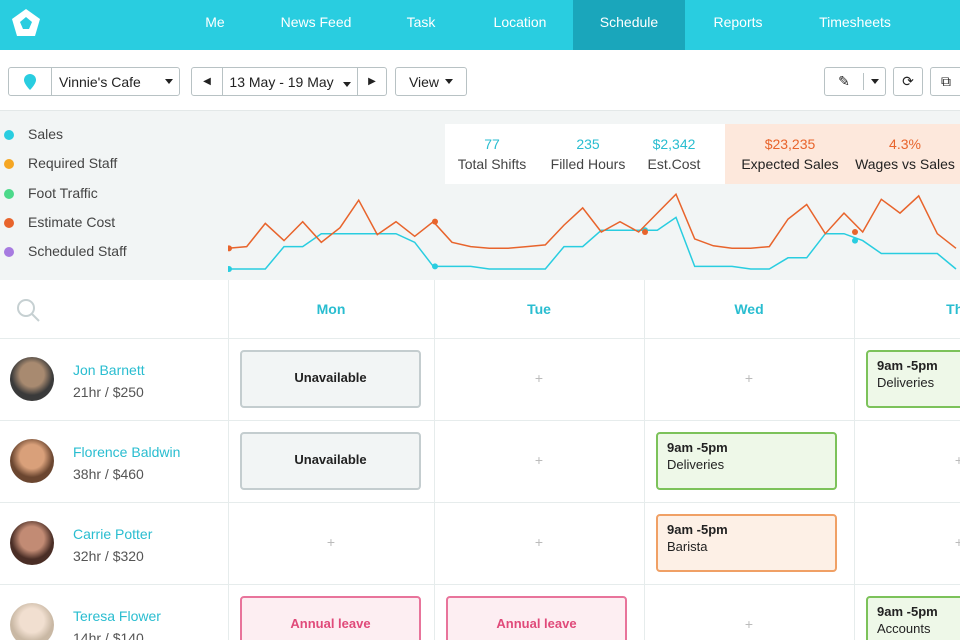 This screenshot has width=960, height=640. I want to click on stat-value: 235, so click(588, 144).